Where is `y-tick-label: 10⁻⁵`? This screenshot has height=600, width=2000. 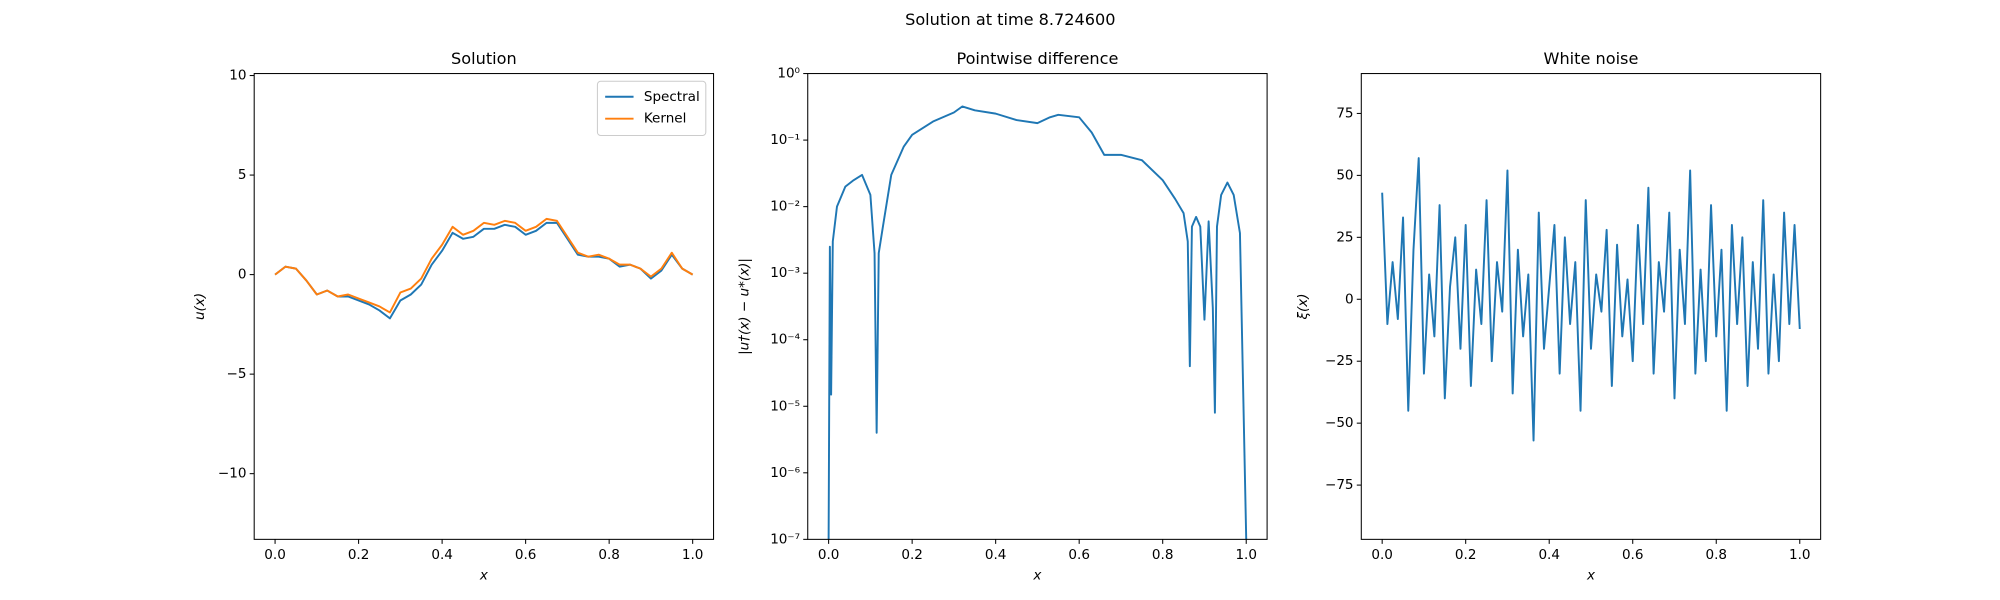 y-tick-label: 10⁻⁵ is located at coordinates (785, 406).